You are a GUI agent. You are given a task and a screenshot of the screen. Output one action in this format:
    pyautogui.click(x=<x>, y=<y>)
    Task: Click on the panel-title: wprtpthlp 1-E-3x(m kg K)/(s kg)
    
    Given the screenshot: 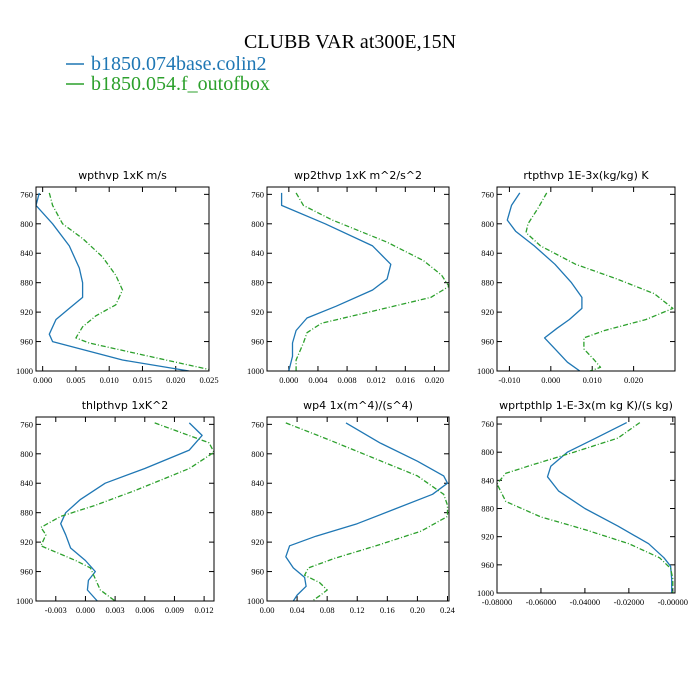 What is the action you would take?
    pyautogui.click(x=586, y=405)
    